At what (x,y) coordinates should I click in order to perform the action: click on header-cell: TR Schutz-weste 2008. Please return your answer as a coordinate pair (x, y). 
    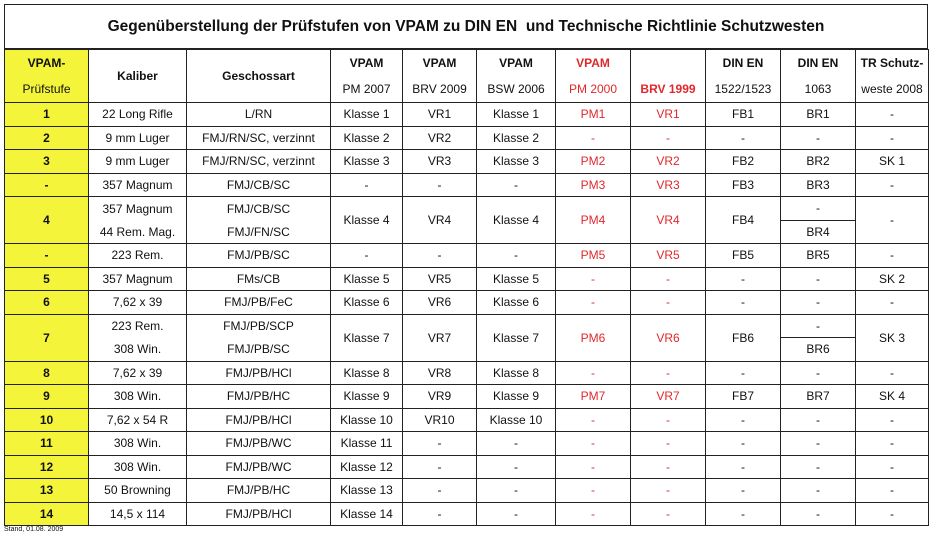
    Looking at the image, I should click on (892, 76).